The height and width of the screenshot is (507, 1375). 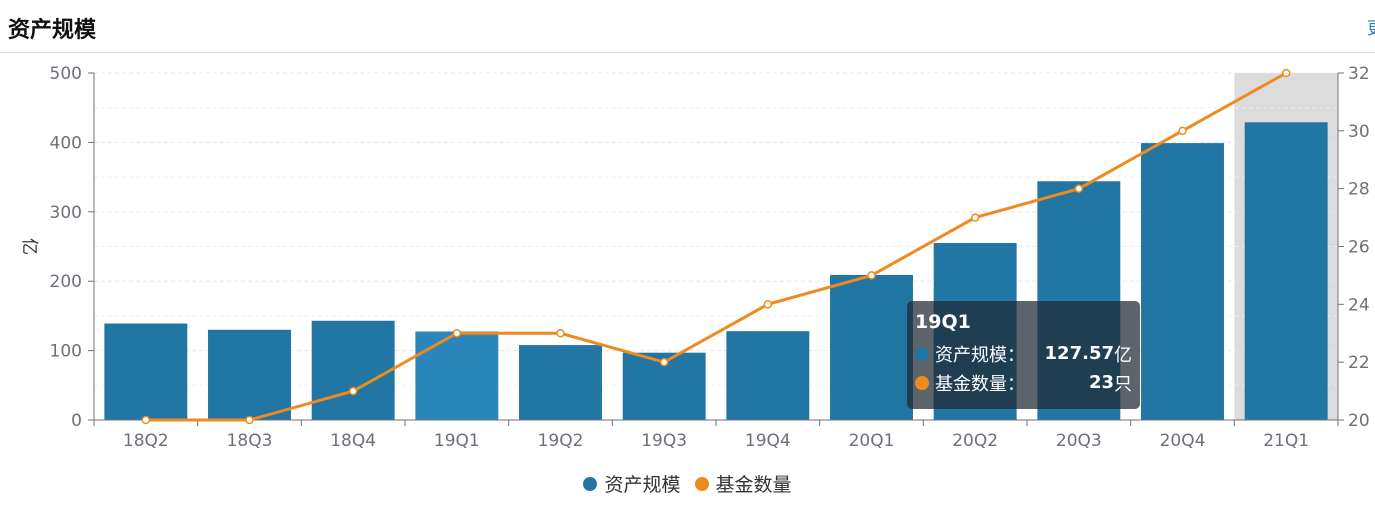 I want to click on point-20Q4, so click(x=1182, y=131).